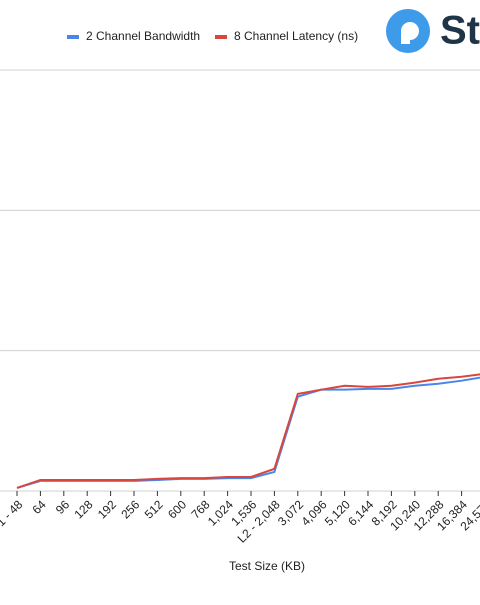 The height and width of the screenshot is (605, 480). Describe the element at coordinates (405, 37) in the screenshot. I see `logo-tail` at that location.